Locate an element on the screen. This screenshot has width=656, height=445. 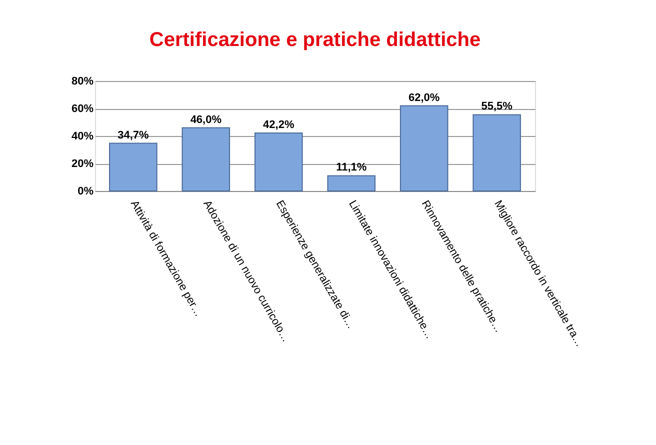
y-tick-label: 60% is located at coordinates (82, 109).